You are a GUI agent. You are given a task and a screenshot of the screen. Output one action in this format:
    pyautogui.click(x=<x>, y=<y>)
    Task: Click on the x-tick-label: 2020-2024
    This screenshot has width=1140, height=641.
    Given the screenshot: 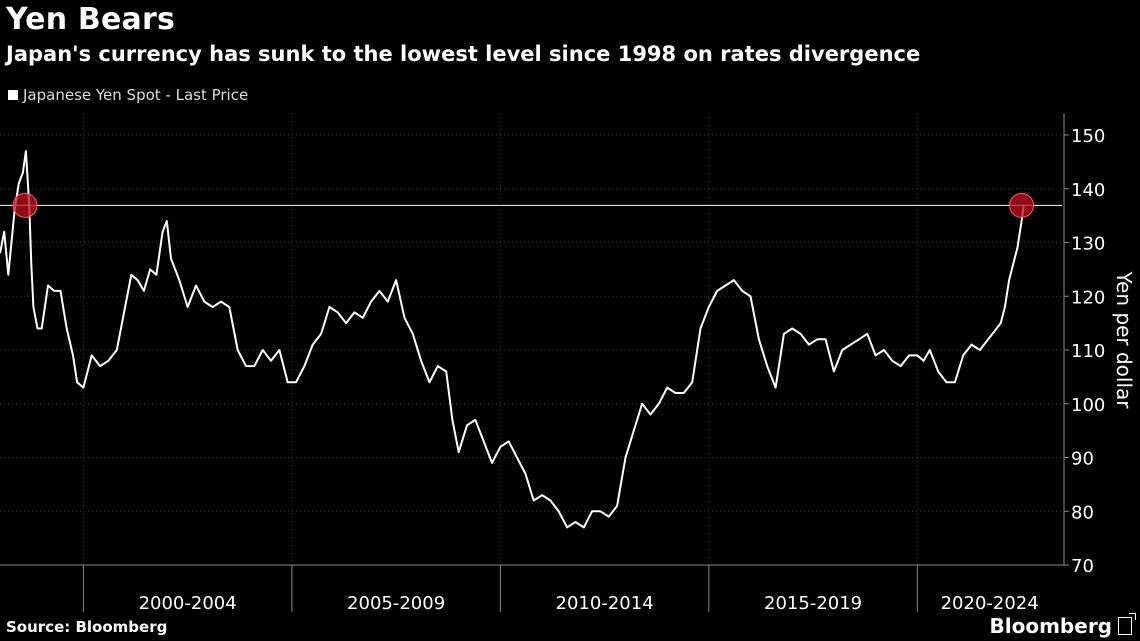 What is the action you would take?
    pyautogui.click(x=990, y=603)
    